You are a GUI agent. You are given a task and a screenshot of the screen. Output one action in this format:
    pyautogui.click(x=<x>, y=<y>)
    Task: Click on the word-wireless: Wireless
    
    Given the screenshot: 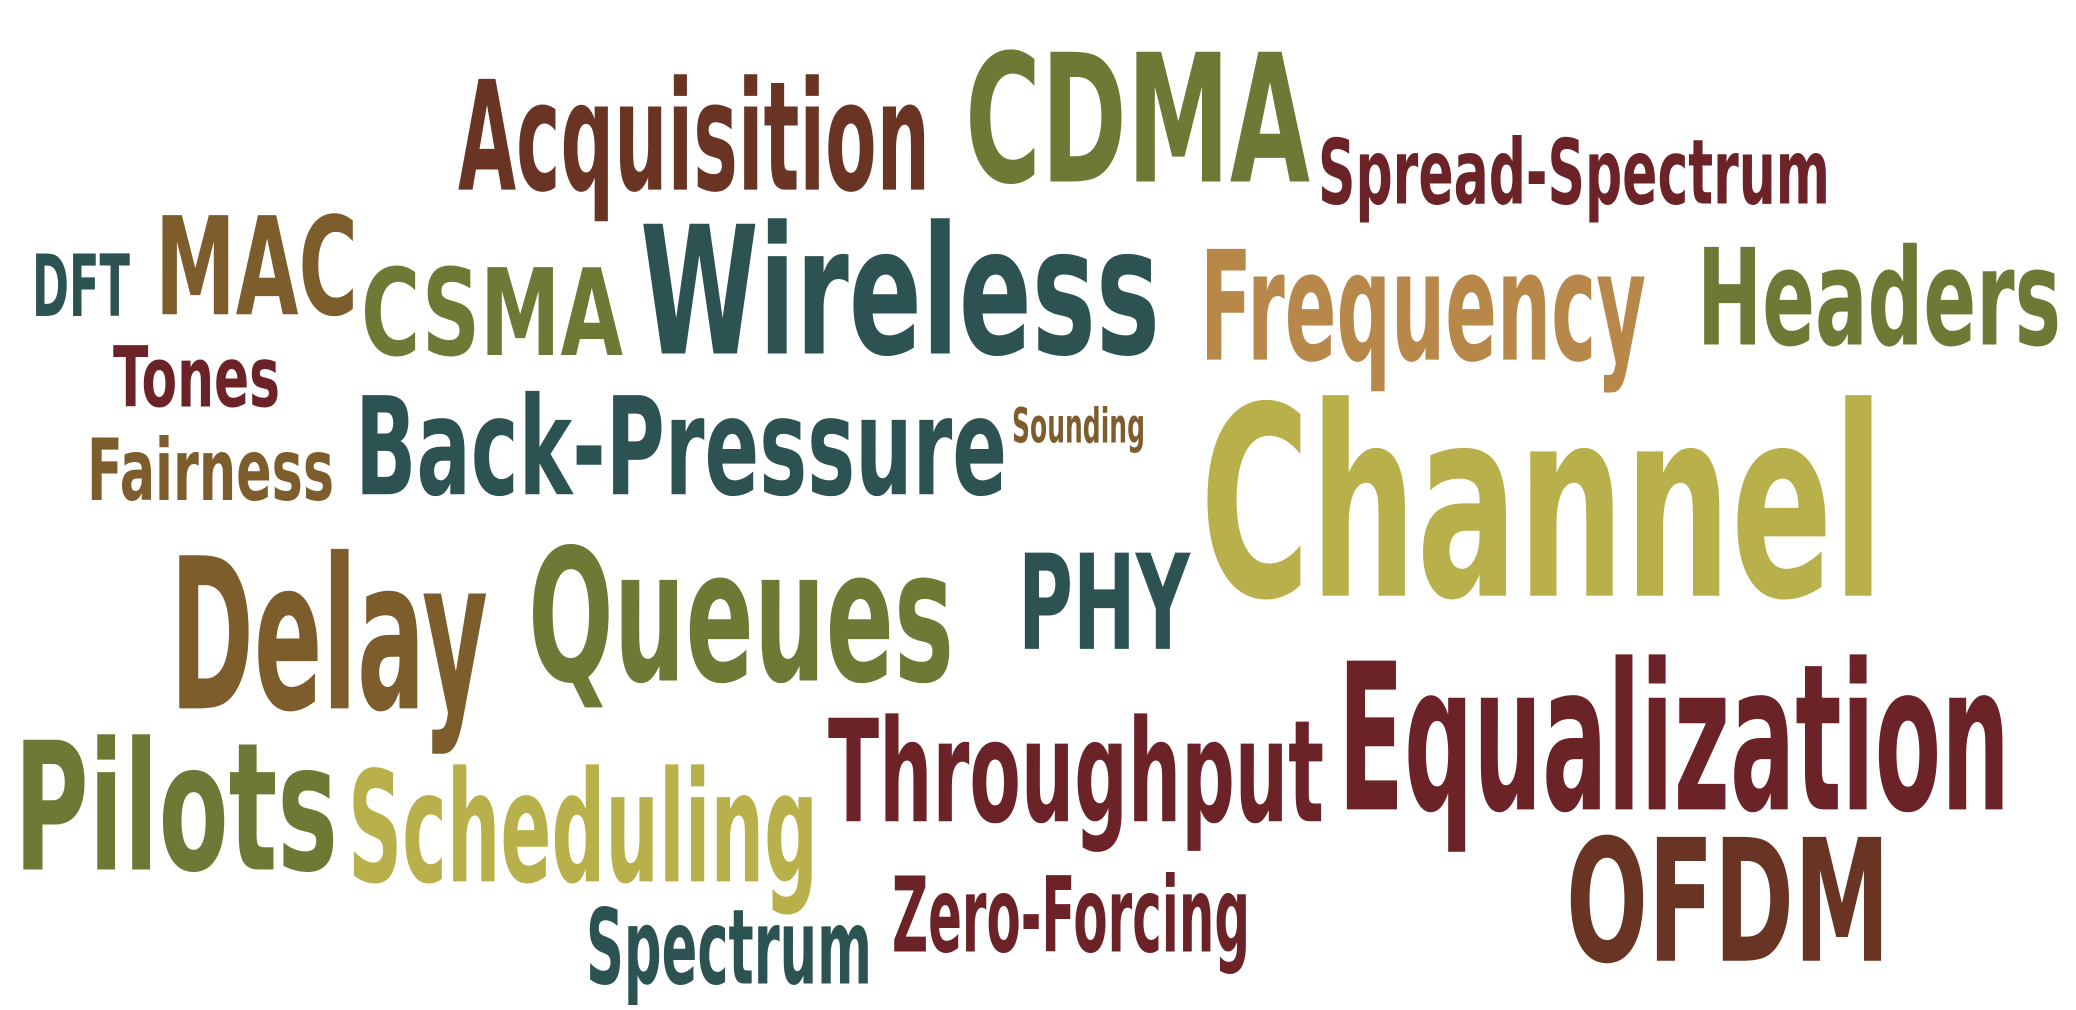 What is the action you would take?
    pyautogui.click(x=900, y=292)
    